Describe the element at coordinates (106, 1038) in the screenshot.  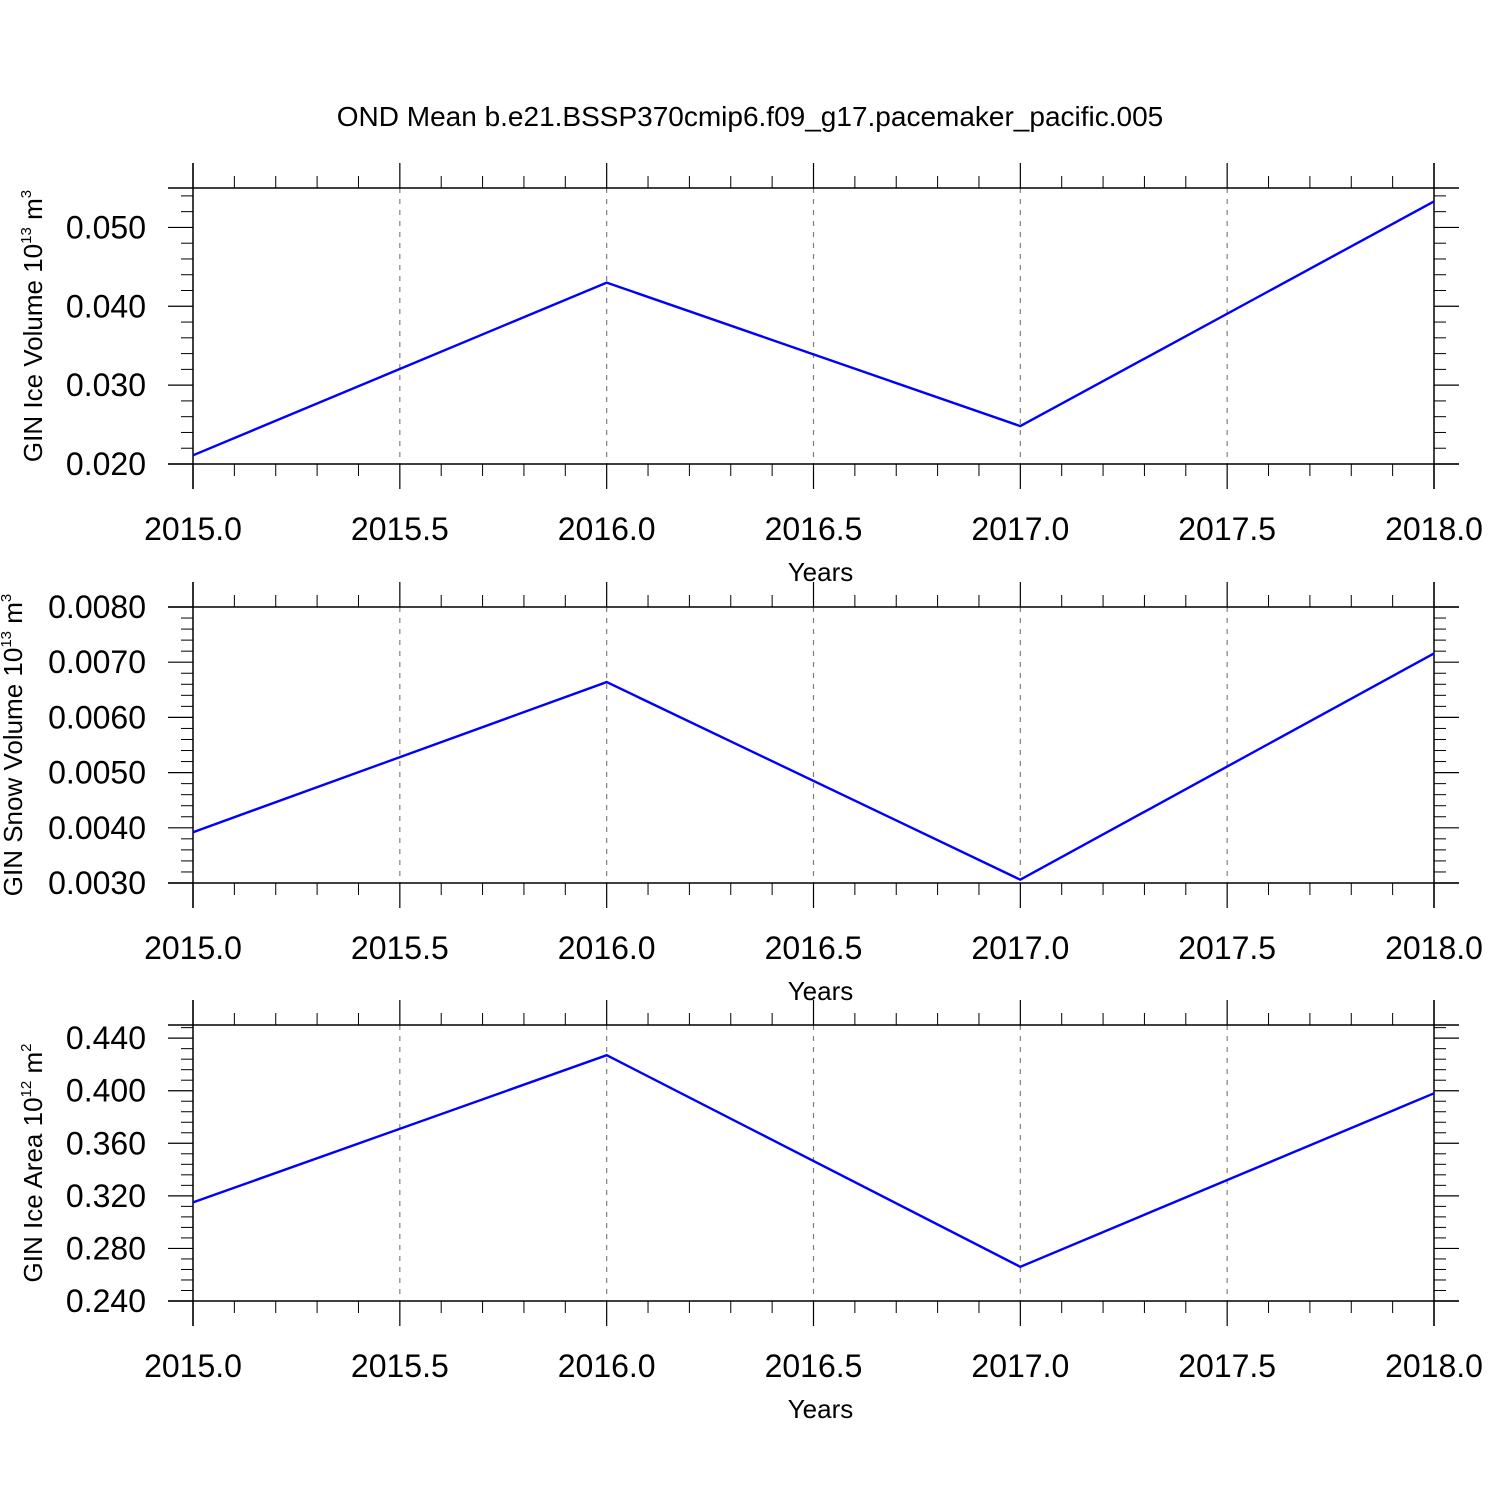
I see `y-tick-label: 0.440` at that location.